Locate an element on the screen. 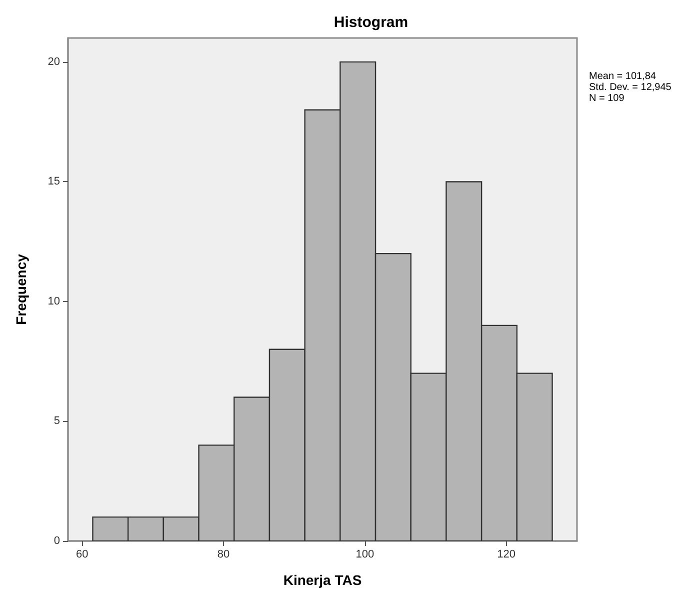  x-tick-label: 120 is located at coordinates (506, 554).